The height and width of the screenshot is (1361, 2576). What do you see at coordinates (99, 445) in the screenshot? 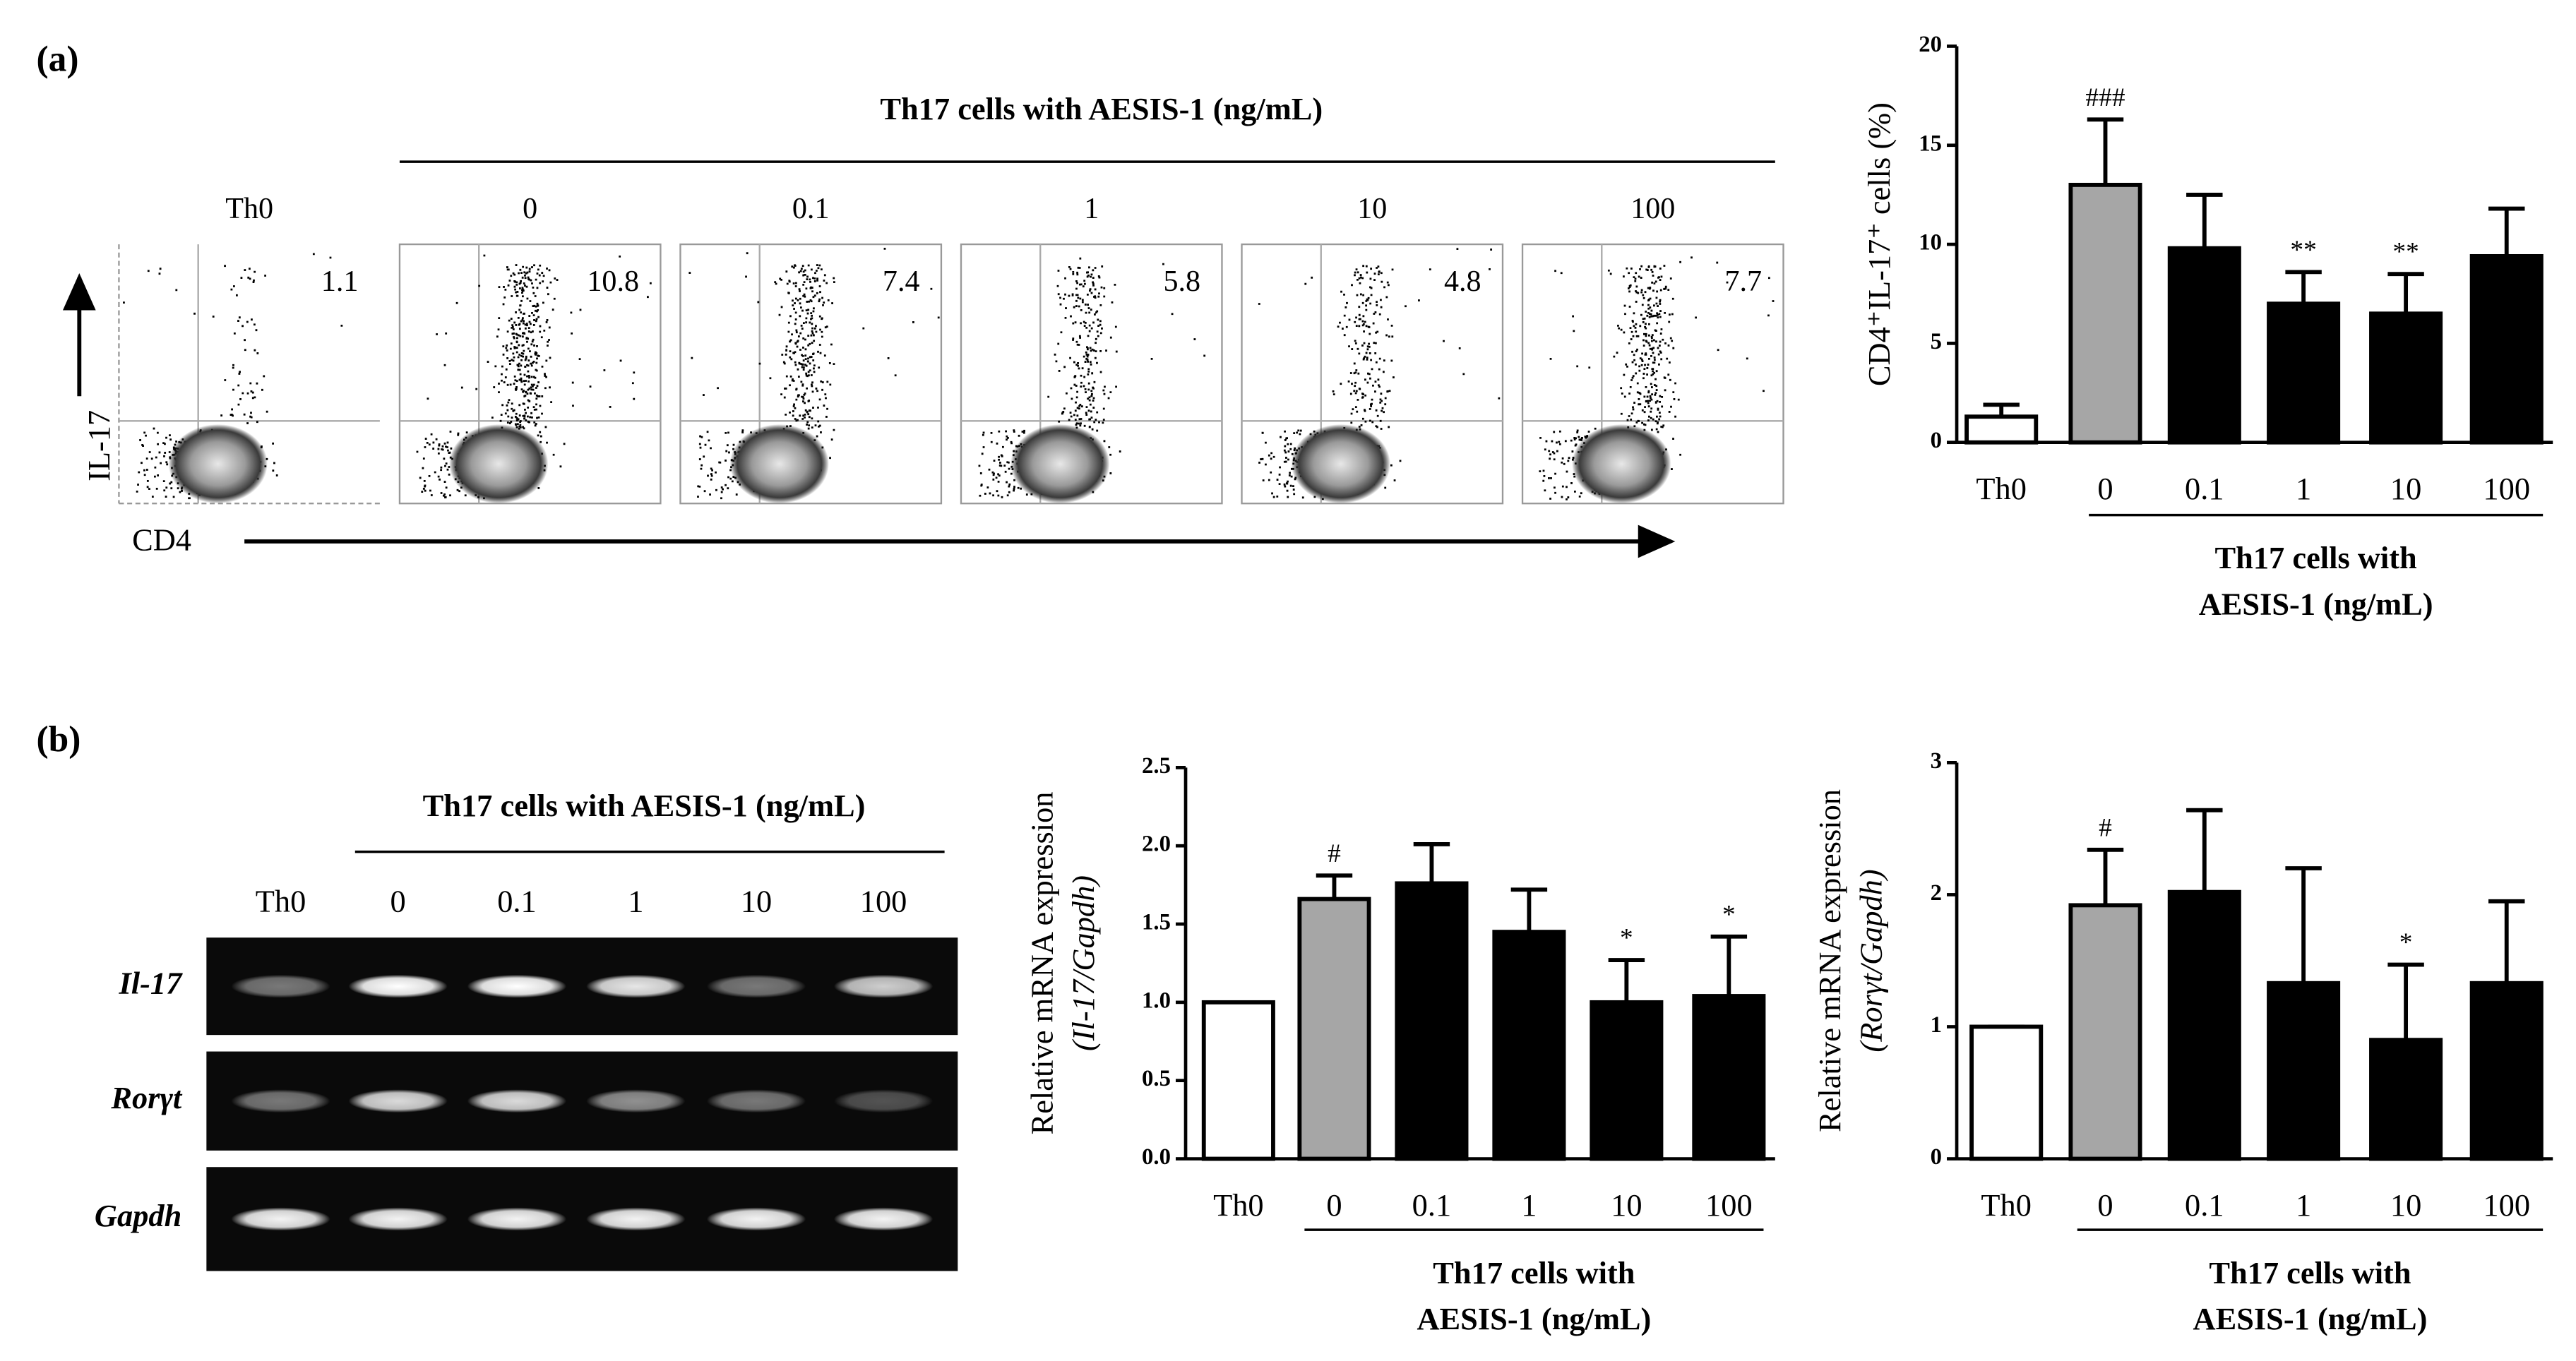
I see `flow-y-label: IL-17` at bounding box center [99, 445].